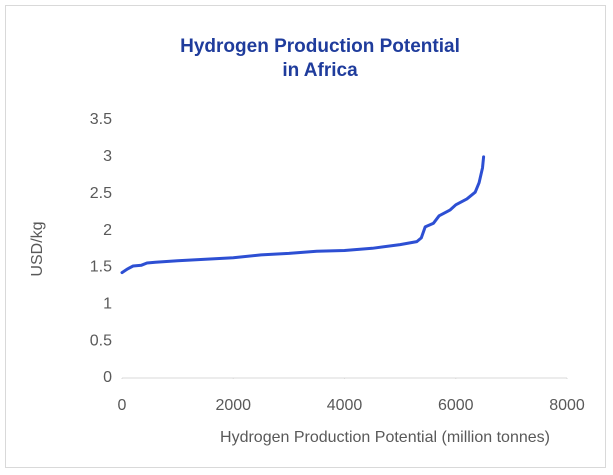 This screenshot has width=613, height=475. I want to click on y-tick-label: 3.5, so click(101, 119).